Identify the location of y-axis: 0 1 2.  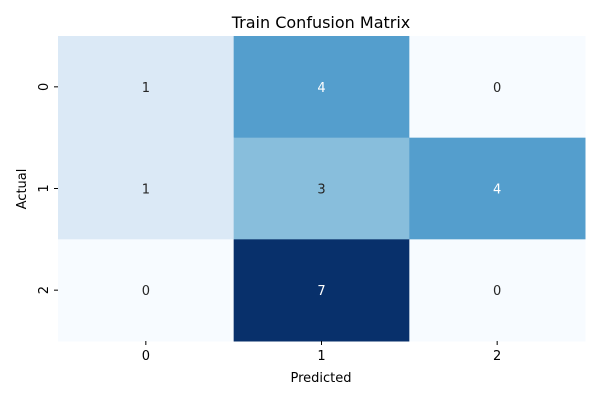
(47, 188).